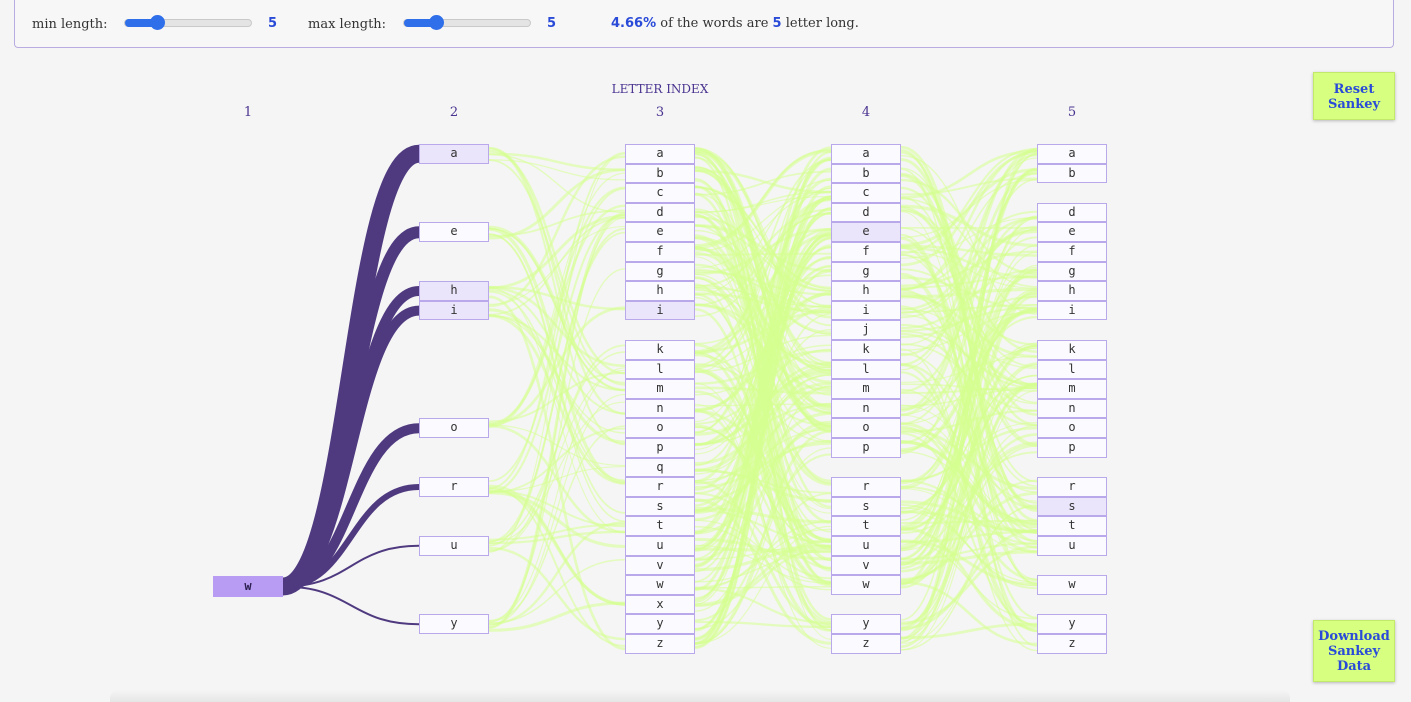 The image size is (1411, 702). Describe the element at coordinates (660, 369) in the screenshot. I see `node-3-l: l` at that location.